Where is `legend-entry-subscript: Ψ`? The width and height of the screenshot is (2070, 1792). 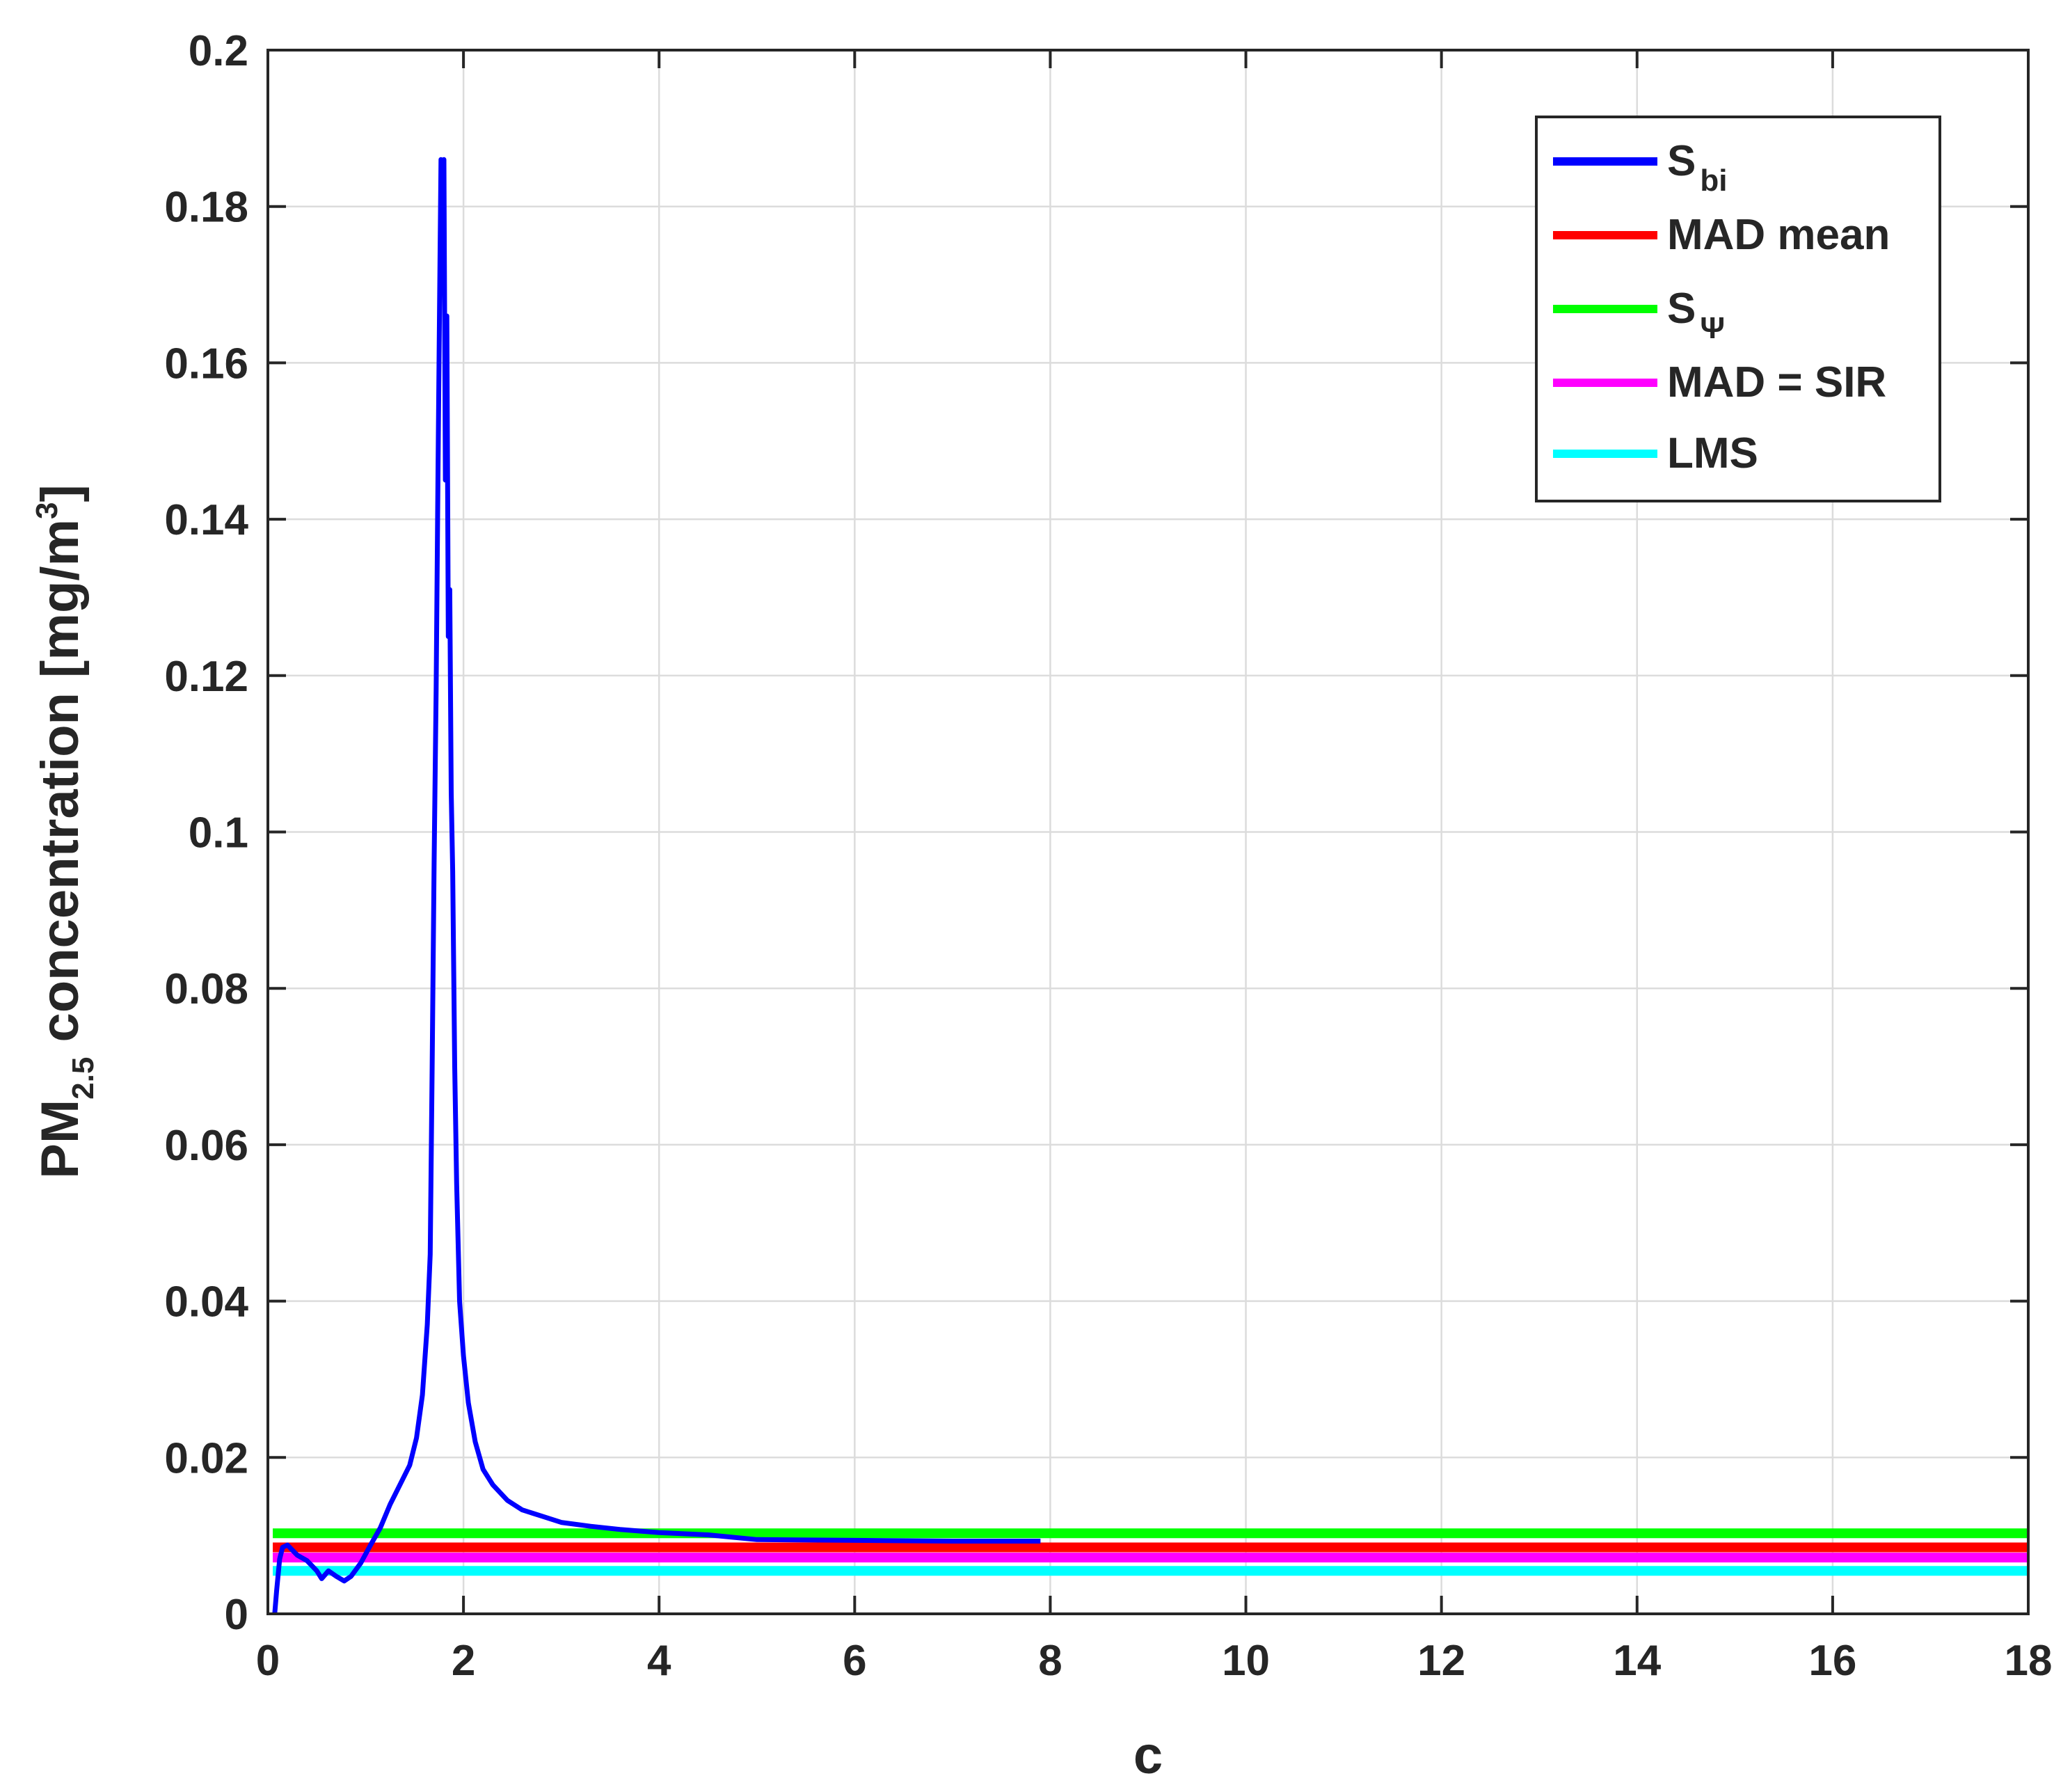 legend-entry-subscript: Ψ is located at coordinates (1712, 328).